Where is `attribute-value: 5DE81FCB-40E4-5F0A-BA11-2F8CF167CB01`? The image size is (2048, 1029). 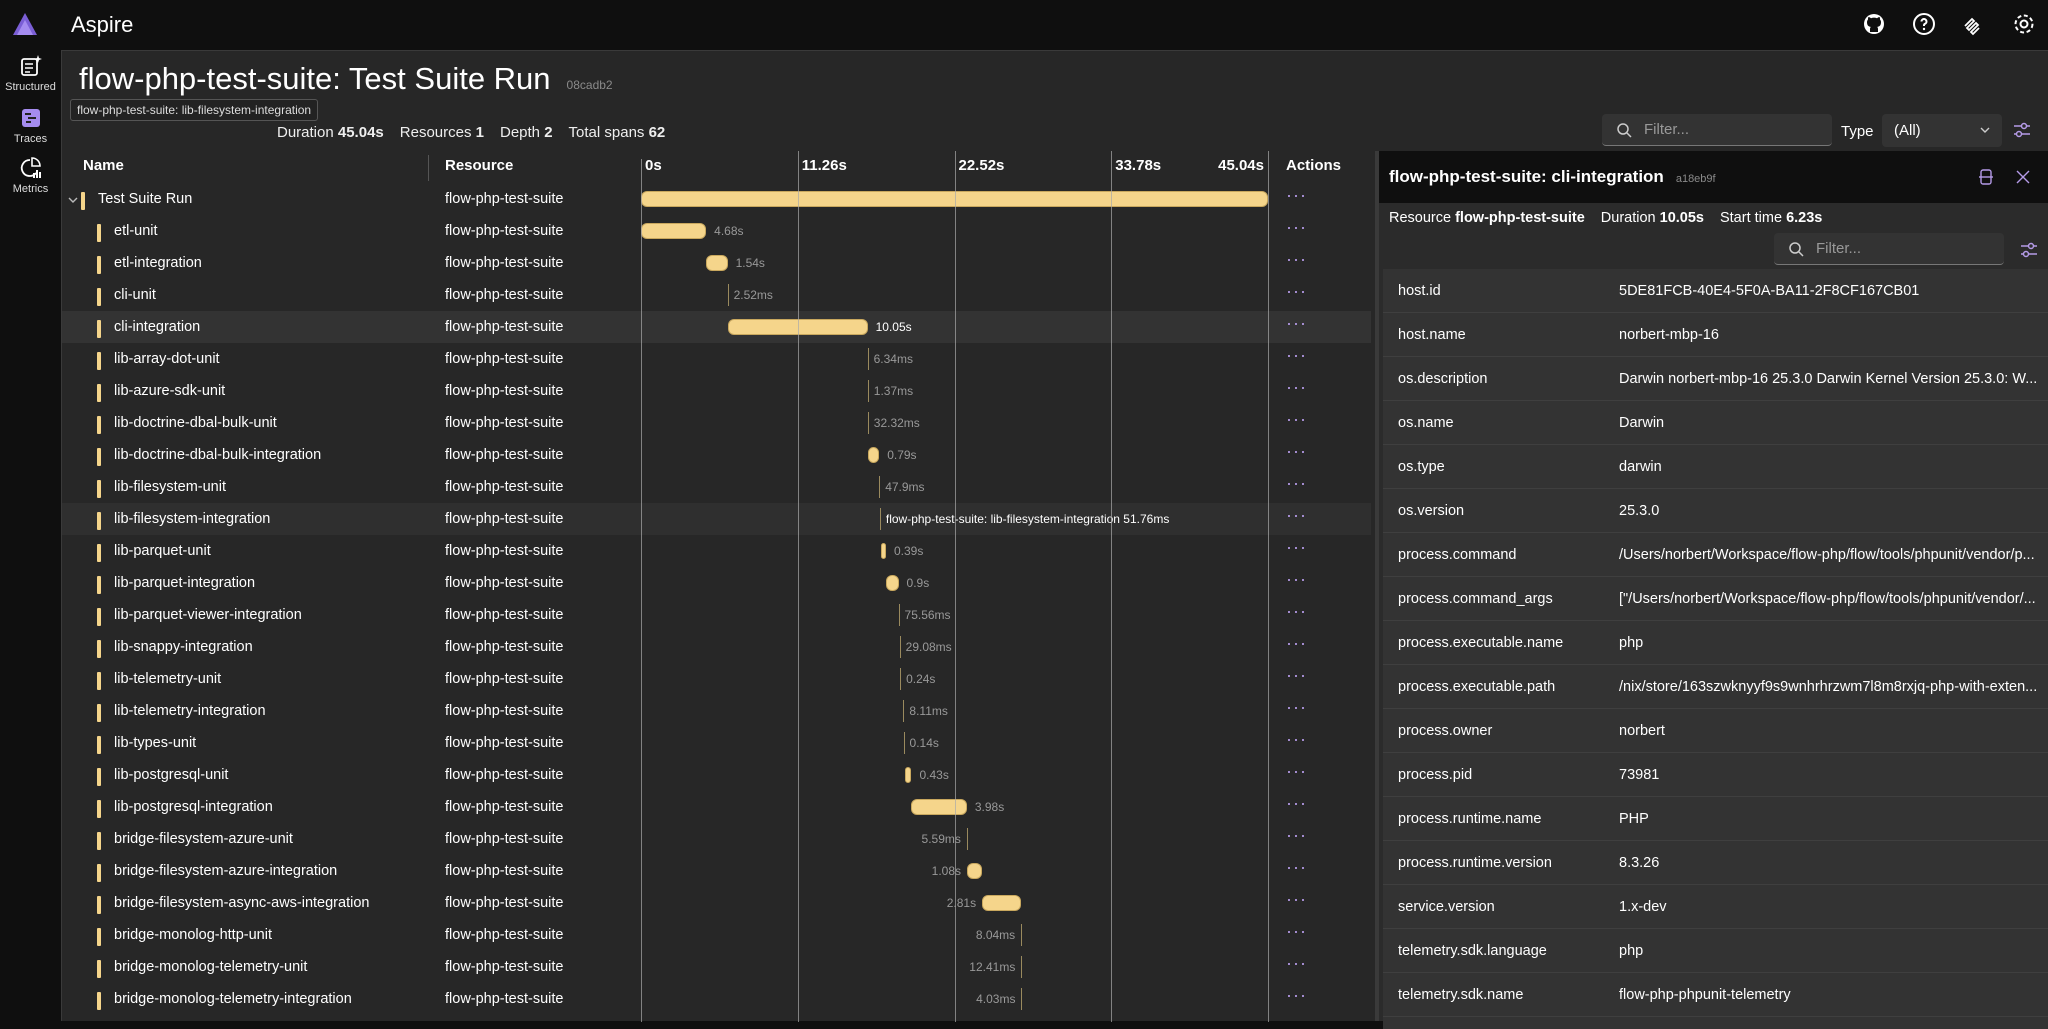 attribute-value: 5DE81FCB-40E4-5F0A-BA11-2F8CF167CB01 is located at coordinates (1769, 291).